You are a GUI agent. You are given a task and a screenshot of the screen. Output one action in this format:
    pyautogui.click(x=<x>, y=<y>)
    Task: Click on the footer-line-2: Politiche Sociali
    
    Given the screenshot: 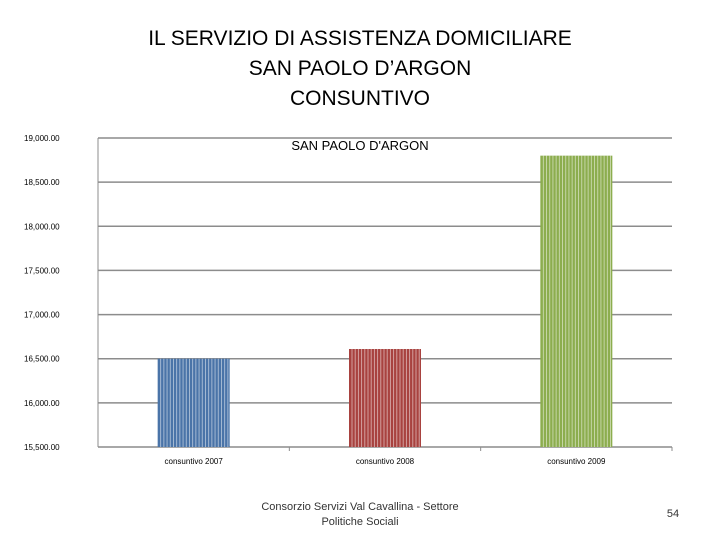 What is the action you would take?
    pyautogui.click(x=360, y=522)
    